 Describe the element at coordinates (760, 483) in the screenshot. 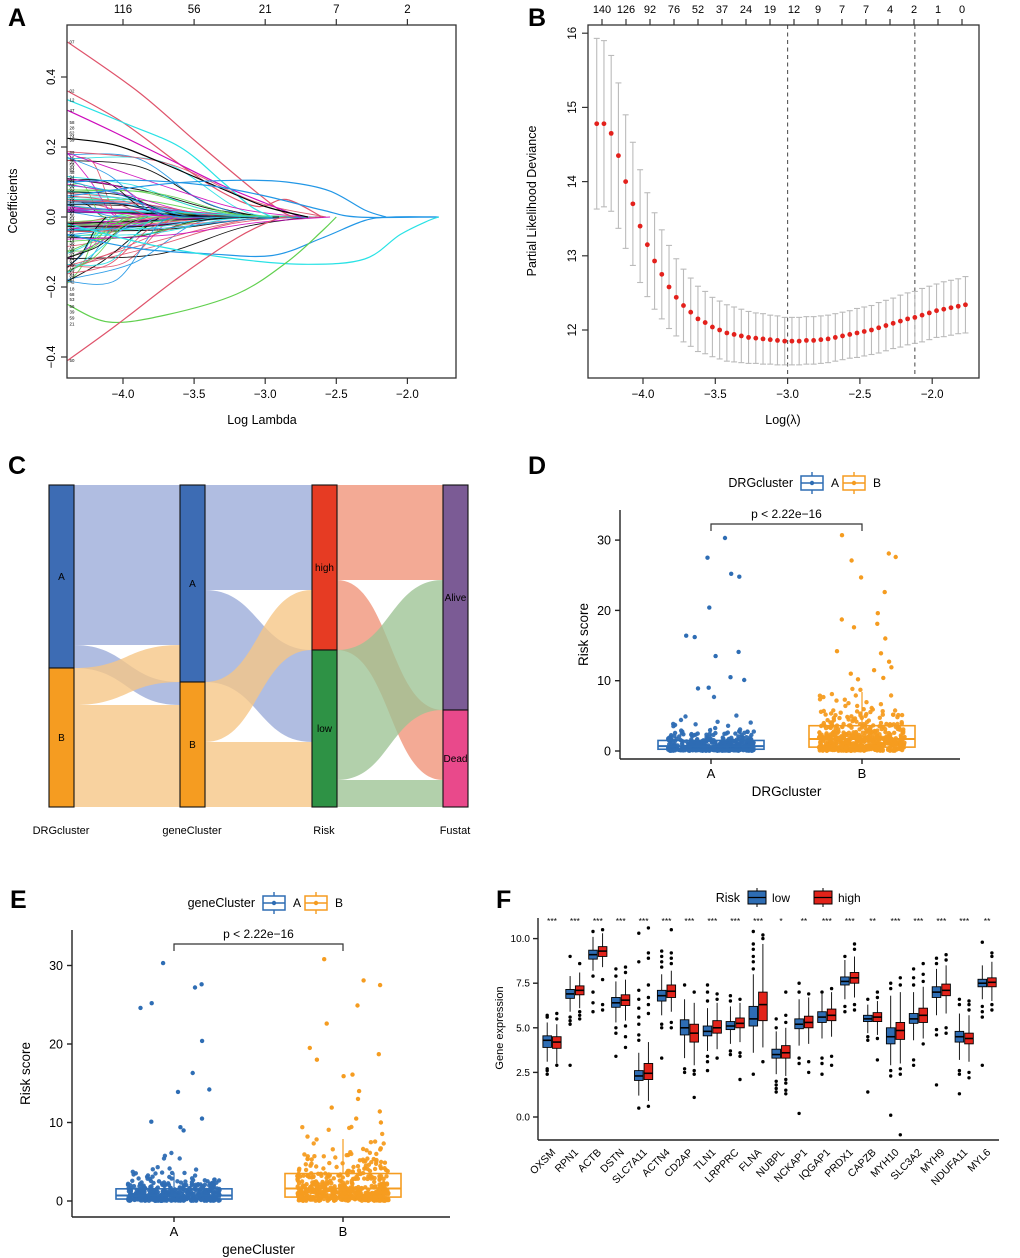

I see `legend-title: DRGcluster` at that location.